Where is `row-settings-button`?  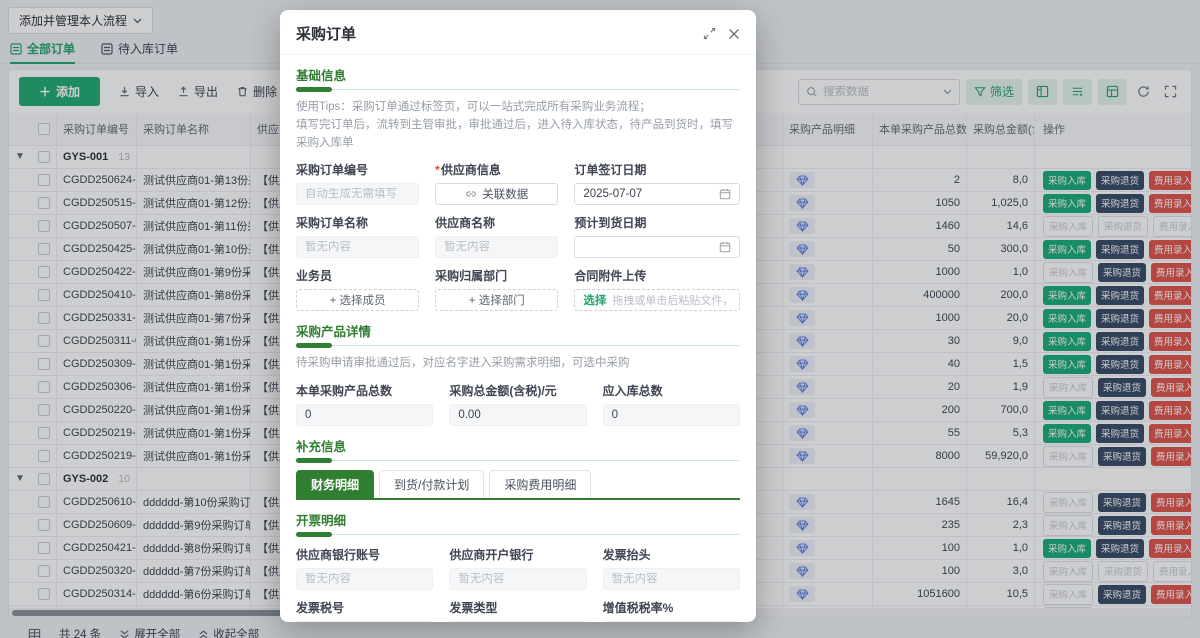
row-settings-button is located at coordinates (1077, 91).